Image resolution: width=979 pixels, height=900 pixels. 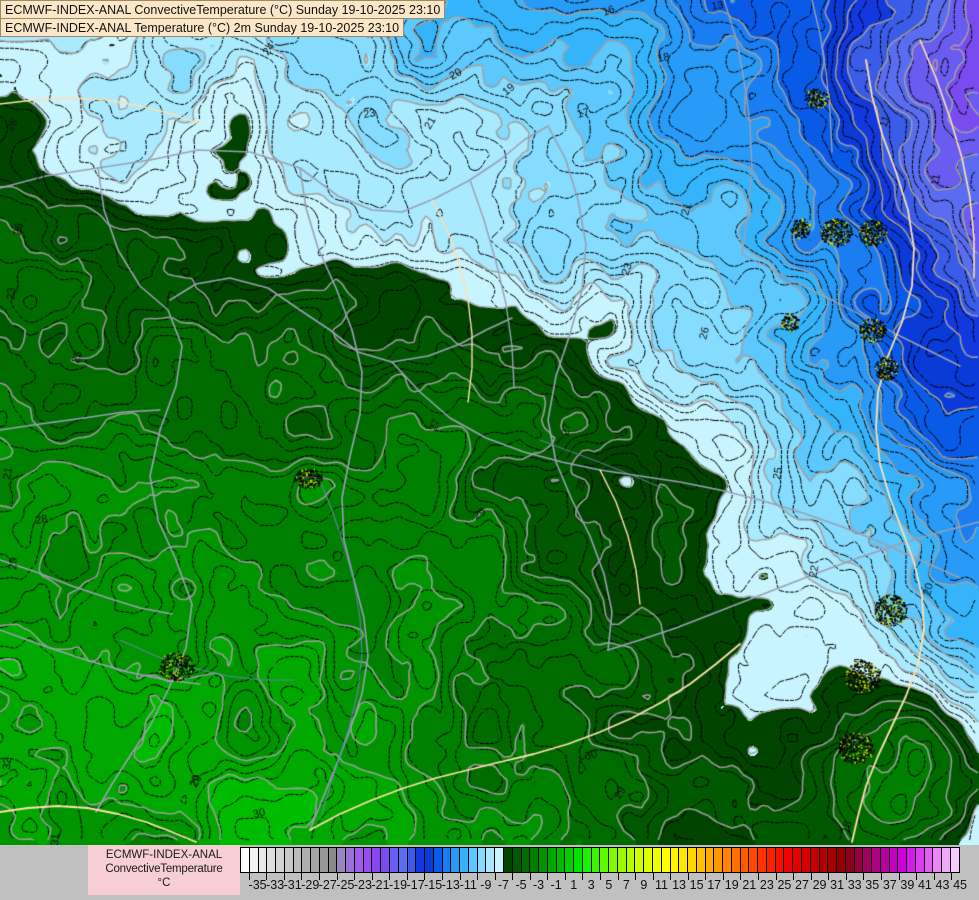 What do you see at coordinates (889, 885) in the screenshot?
I see `colorbar-tick-label: 37` at bounding box center [889, 885].